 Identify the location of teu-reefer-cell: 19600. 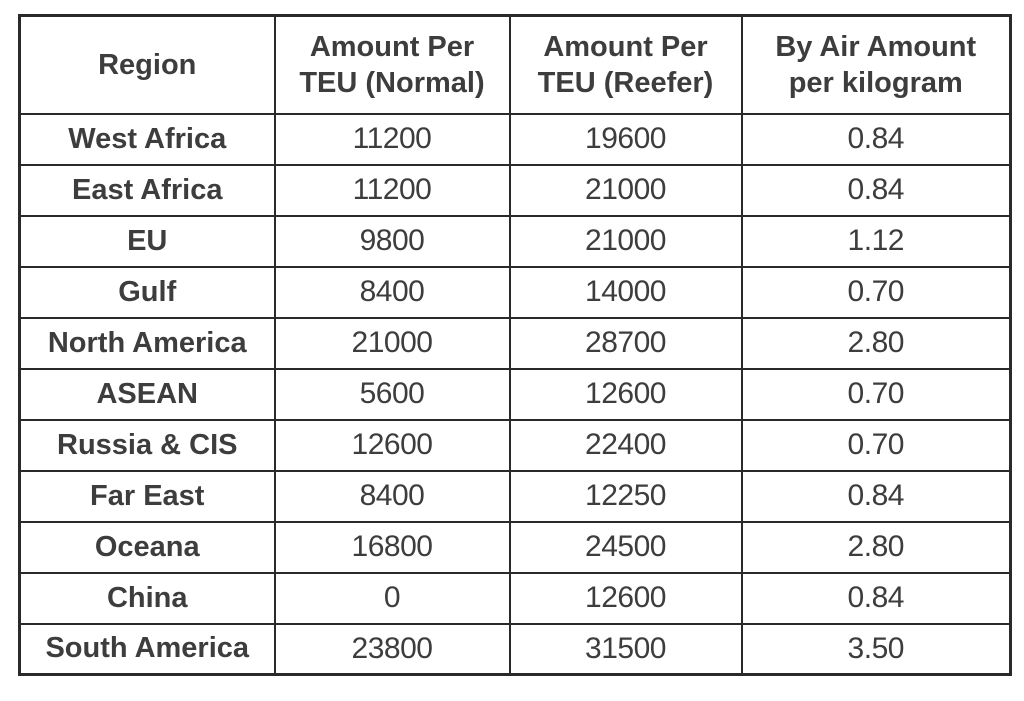
(625, 139).